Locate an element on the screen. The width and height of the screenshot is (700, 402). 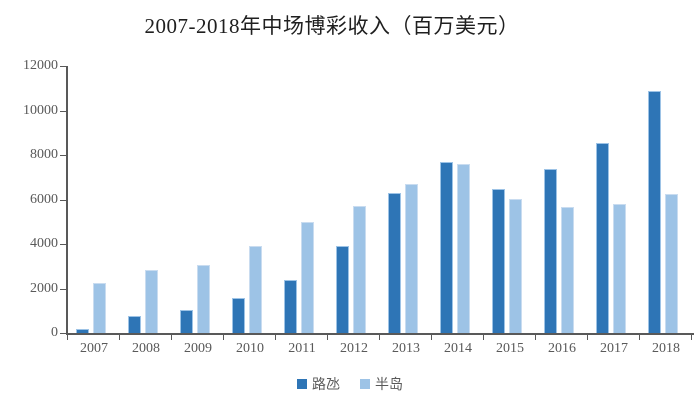
bar-半岛-2013 is located at coordinates (411, 258).